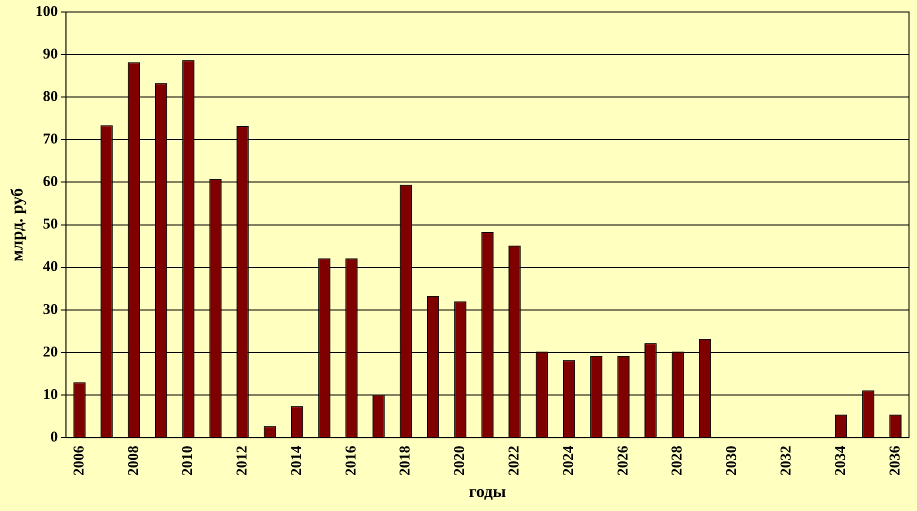 This screenshot has width=917, height=511. I want to click on y-tick-label: 60, so click(50, 182).